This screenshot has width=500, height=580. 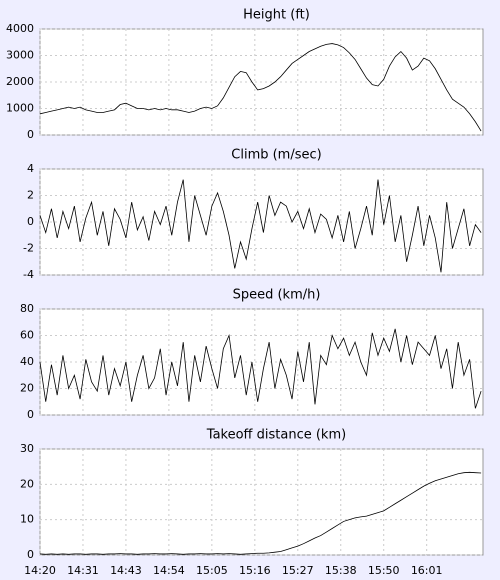 I want to click on x-tick-label: 14:54, so click(x=169, y=570).